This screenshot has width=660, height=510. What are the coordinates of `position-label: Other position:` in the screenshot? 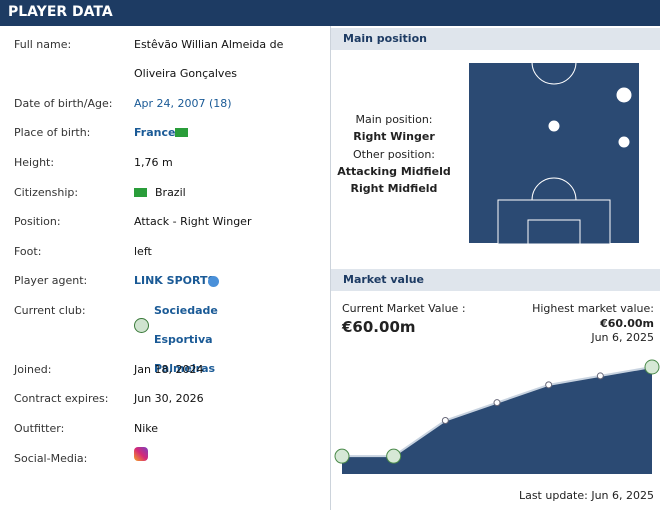 It's located at (393, 154).